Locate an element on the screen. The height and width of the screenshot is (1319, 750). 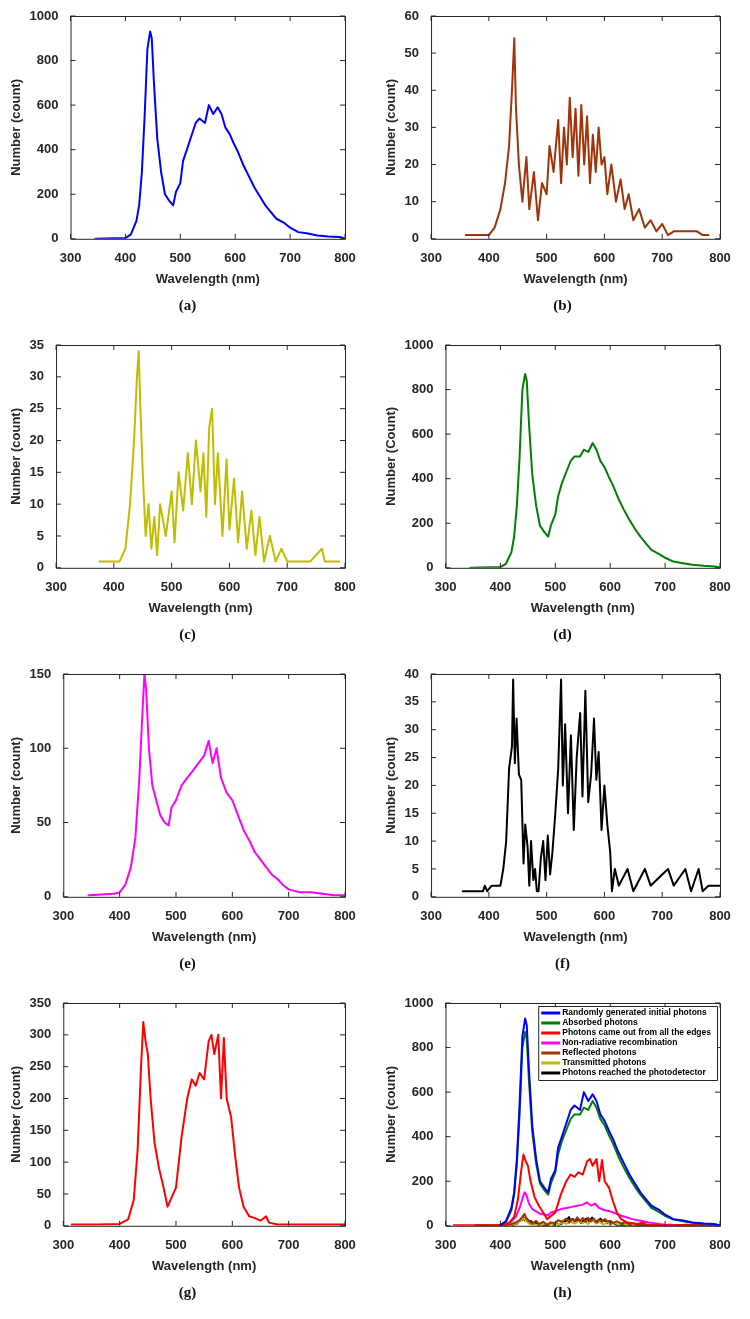
text: (c) is located at coordinates (187, 634).